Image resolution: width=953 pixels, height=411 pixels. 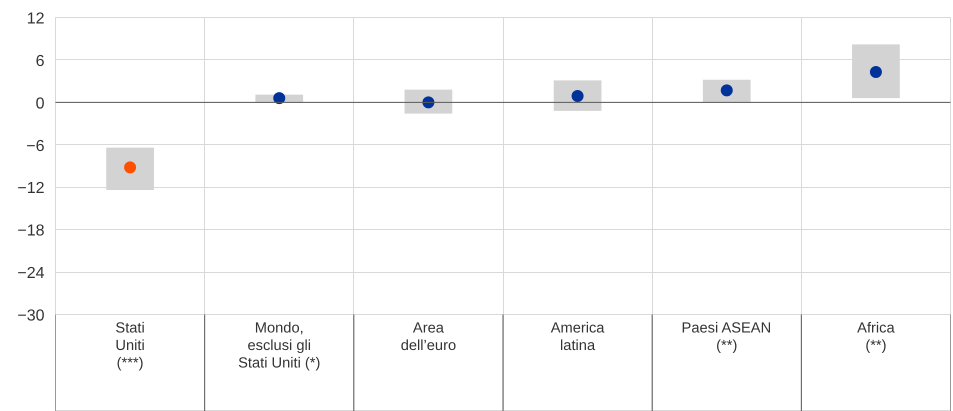 What do you see at coordinates (428, 337) in the screenshot?
I see `x-tick-label: Area dell’euro` at bounding box center [428, 337].